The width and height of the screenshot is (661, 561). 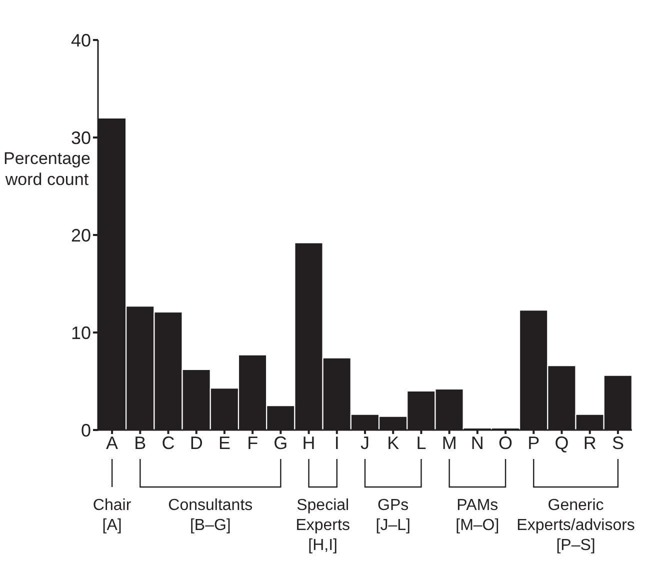 What do you see at coordinates (80, 235) in the screenshot?
I see `y-tick-label: 20` at bounding box center [80, 235].